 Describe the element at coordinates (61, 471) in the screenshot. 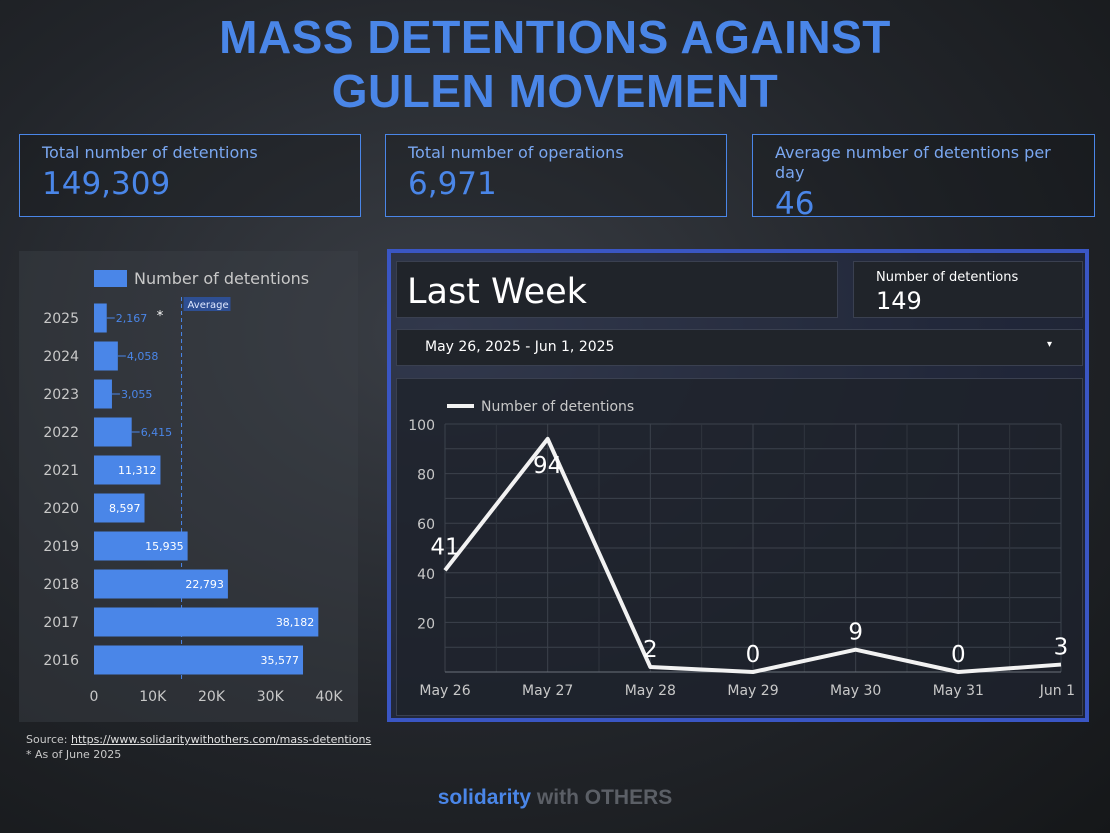

I see `bar-category-label: 2021` at that location.